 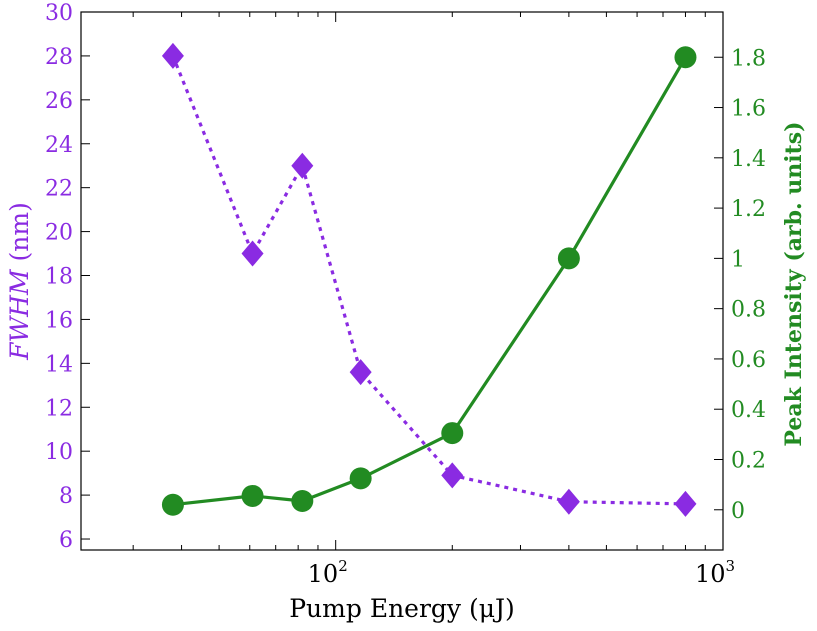 What do you see at coordinates (748, 360) in the screenshot?
I see `right-tick-label: 0.6` at bounding box center [748, 360].